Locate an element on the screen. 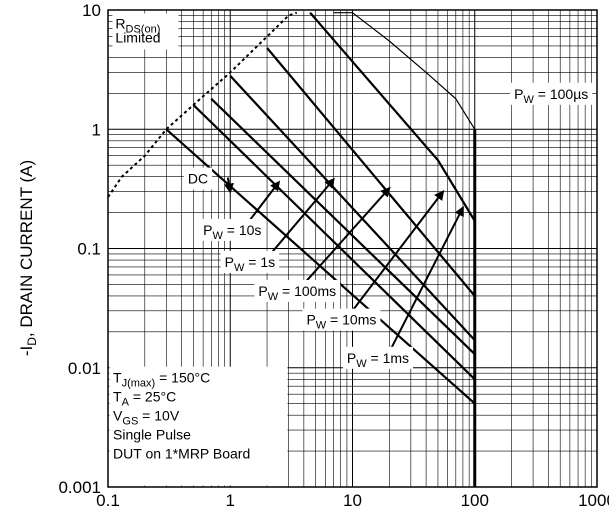  annotation-label: PW = 10s is located at coordinates (232, 232).